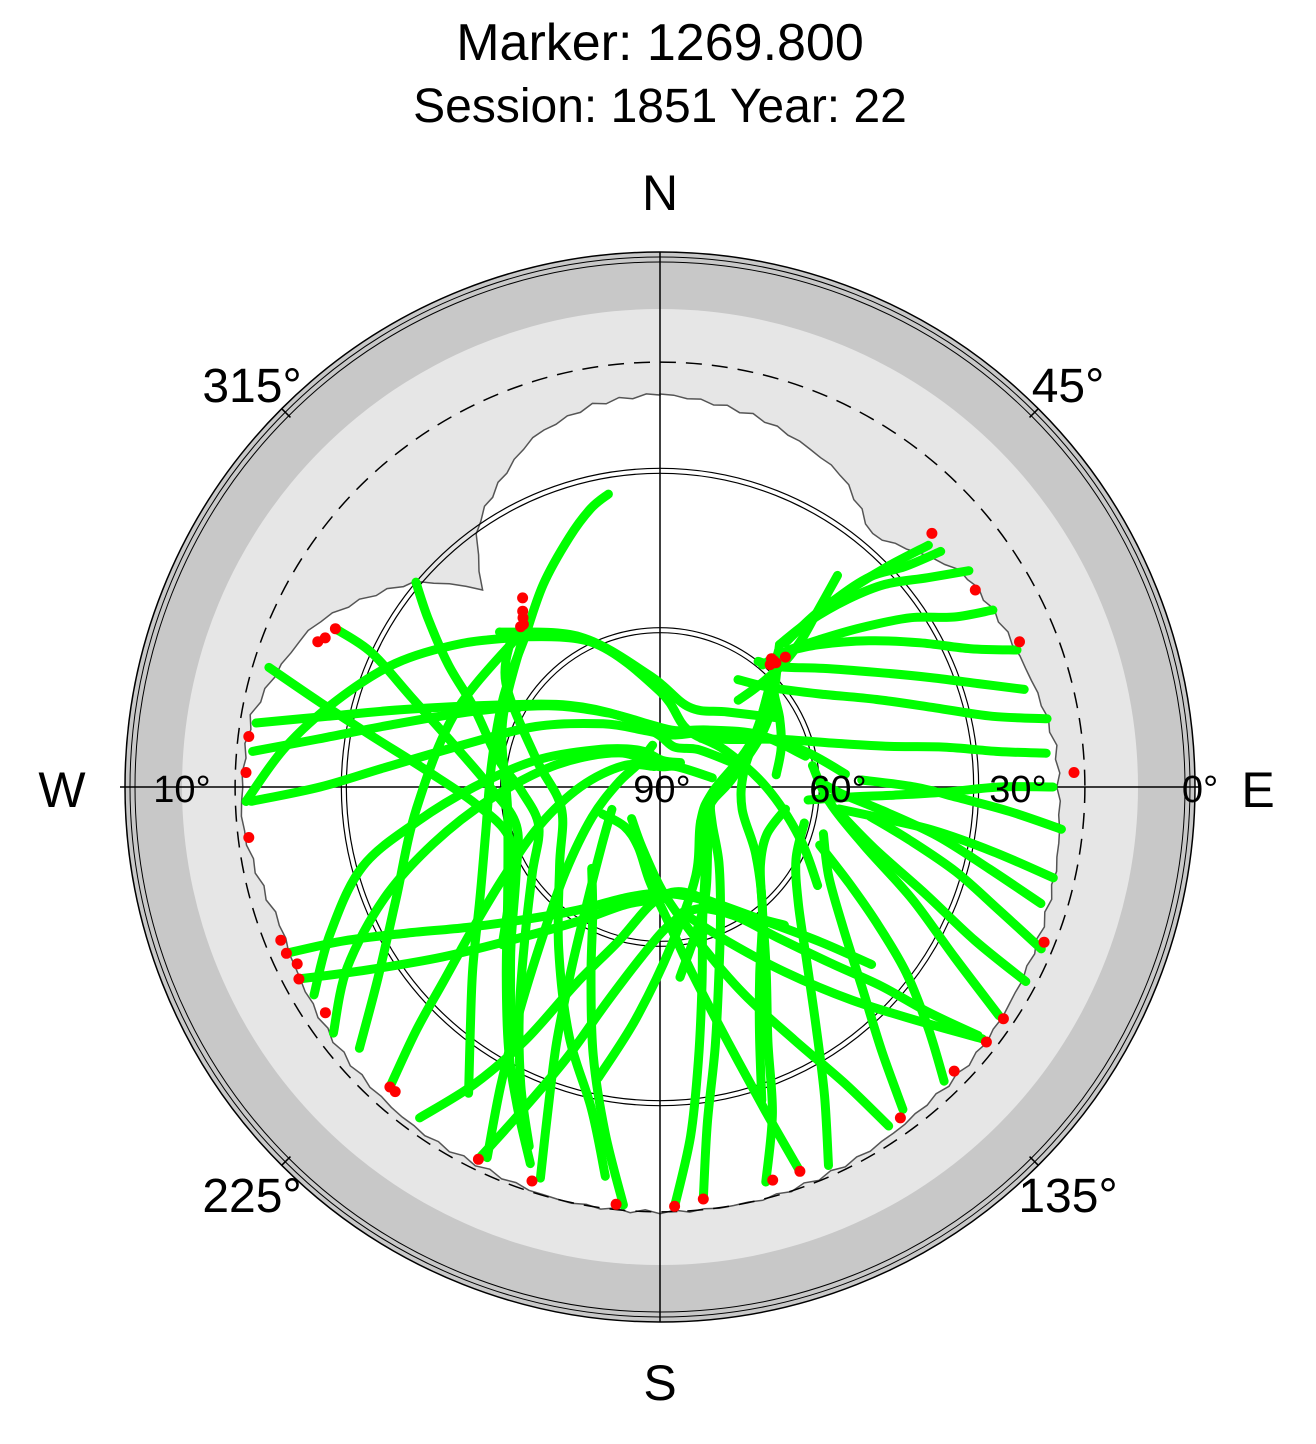 Image resolution: width=1316 pixels, height=1444 pixels. Describe the element at coordinates (251, 386) in the screenshot. I see `azimuth-label-315: 315°` at that location.